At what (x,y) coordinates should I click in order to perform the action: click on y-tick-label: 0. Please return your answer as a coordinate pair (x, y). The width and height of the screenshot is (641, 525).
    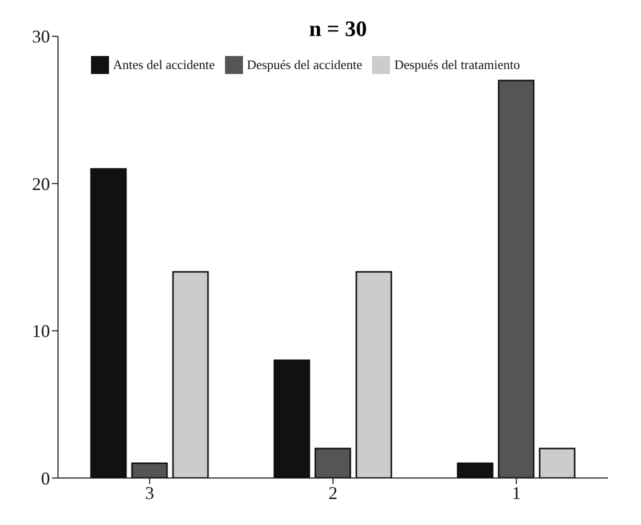
    Looking at the image, I should click on (45, 478).